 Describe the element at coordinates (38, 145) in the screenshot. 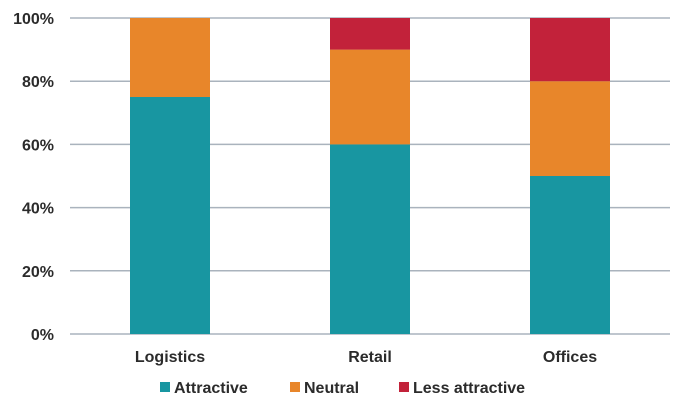

I see `y-tick-label: 60%` at that location.